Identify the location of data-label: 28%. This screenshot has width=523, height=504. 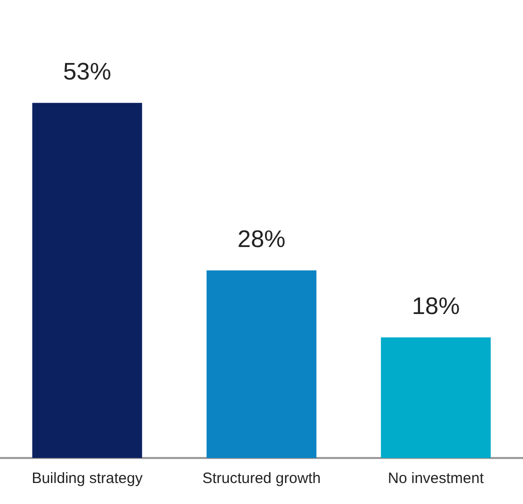
(261, 240).